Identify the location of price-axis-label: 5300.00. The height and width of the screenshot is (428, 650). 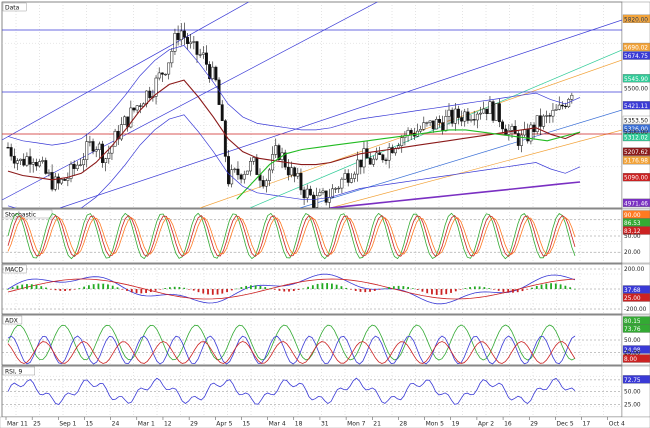
(636, 133).